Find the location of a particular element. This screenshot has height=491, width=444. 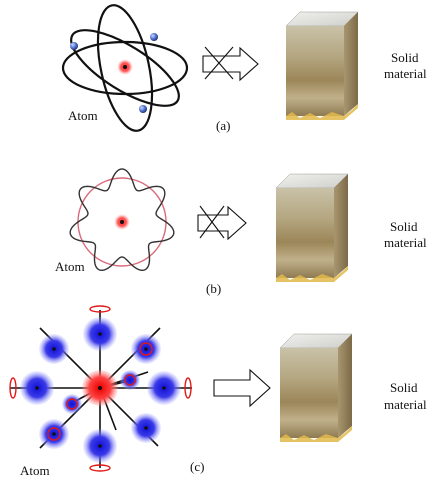

caption-c: (c) is located at coordinates (197, 466).